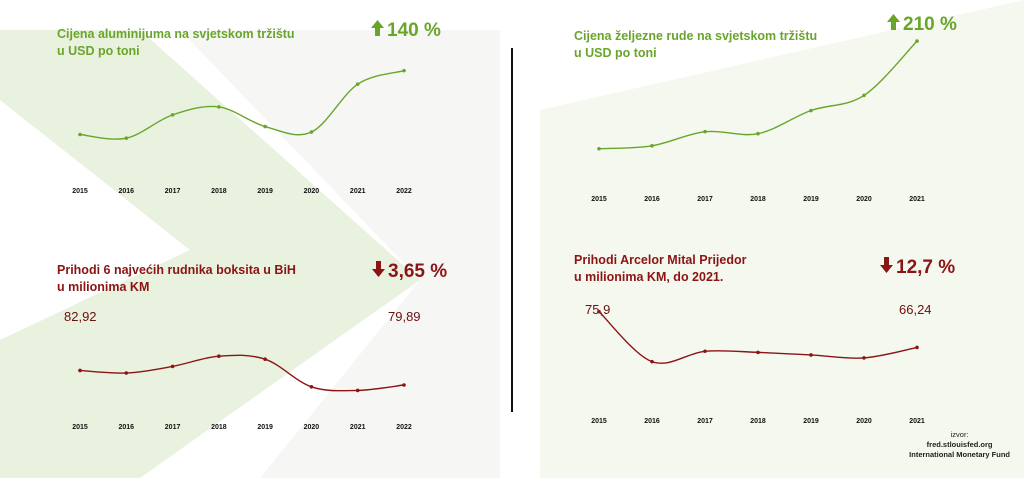  I want to click on chart3-change: 3,65 %, so click(409, 272).